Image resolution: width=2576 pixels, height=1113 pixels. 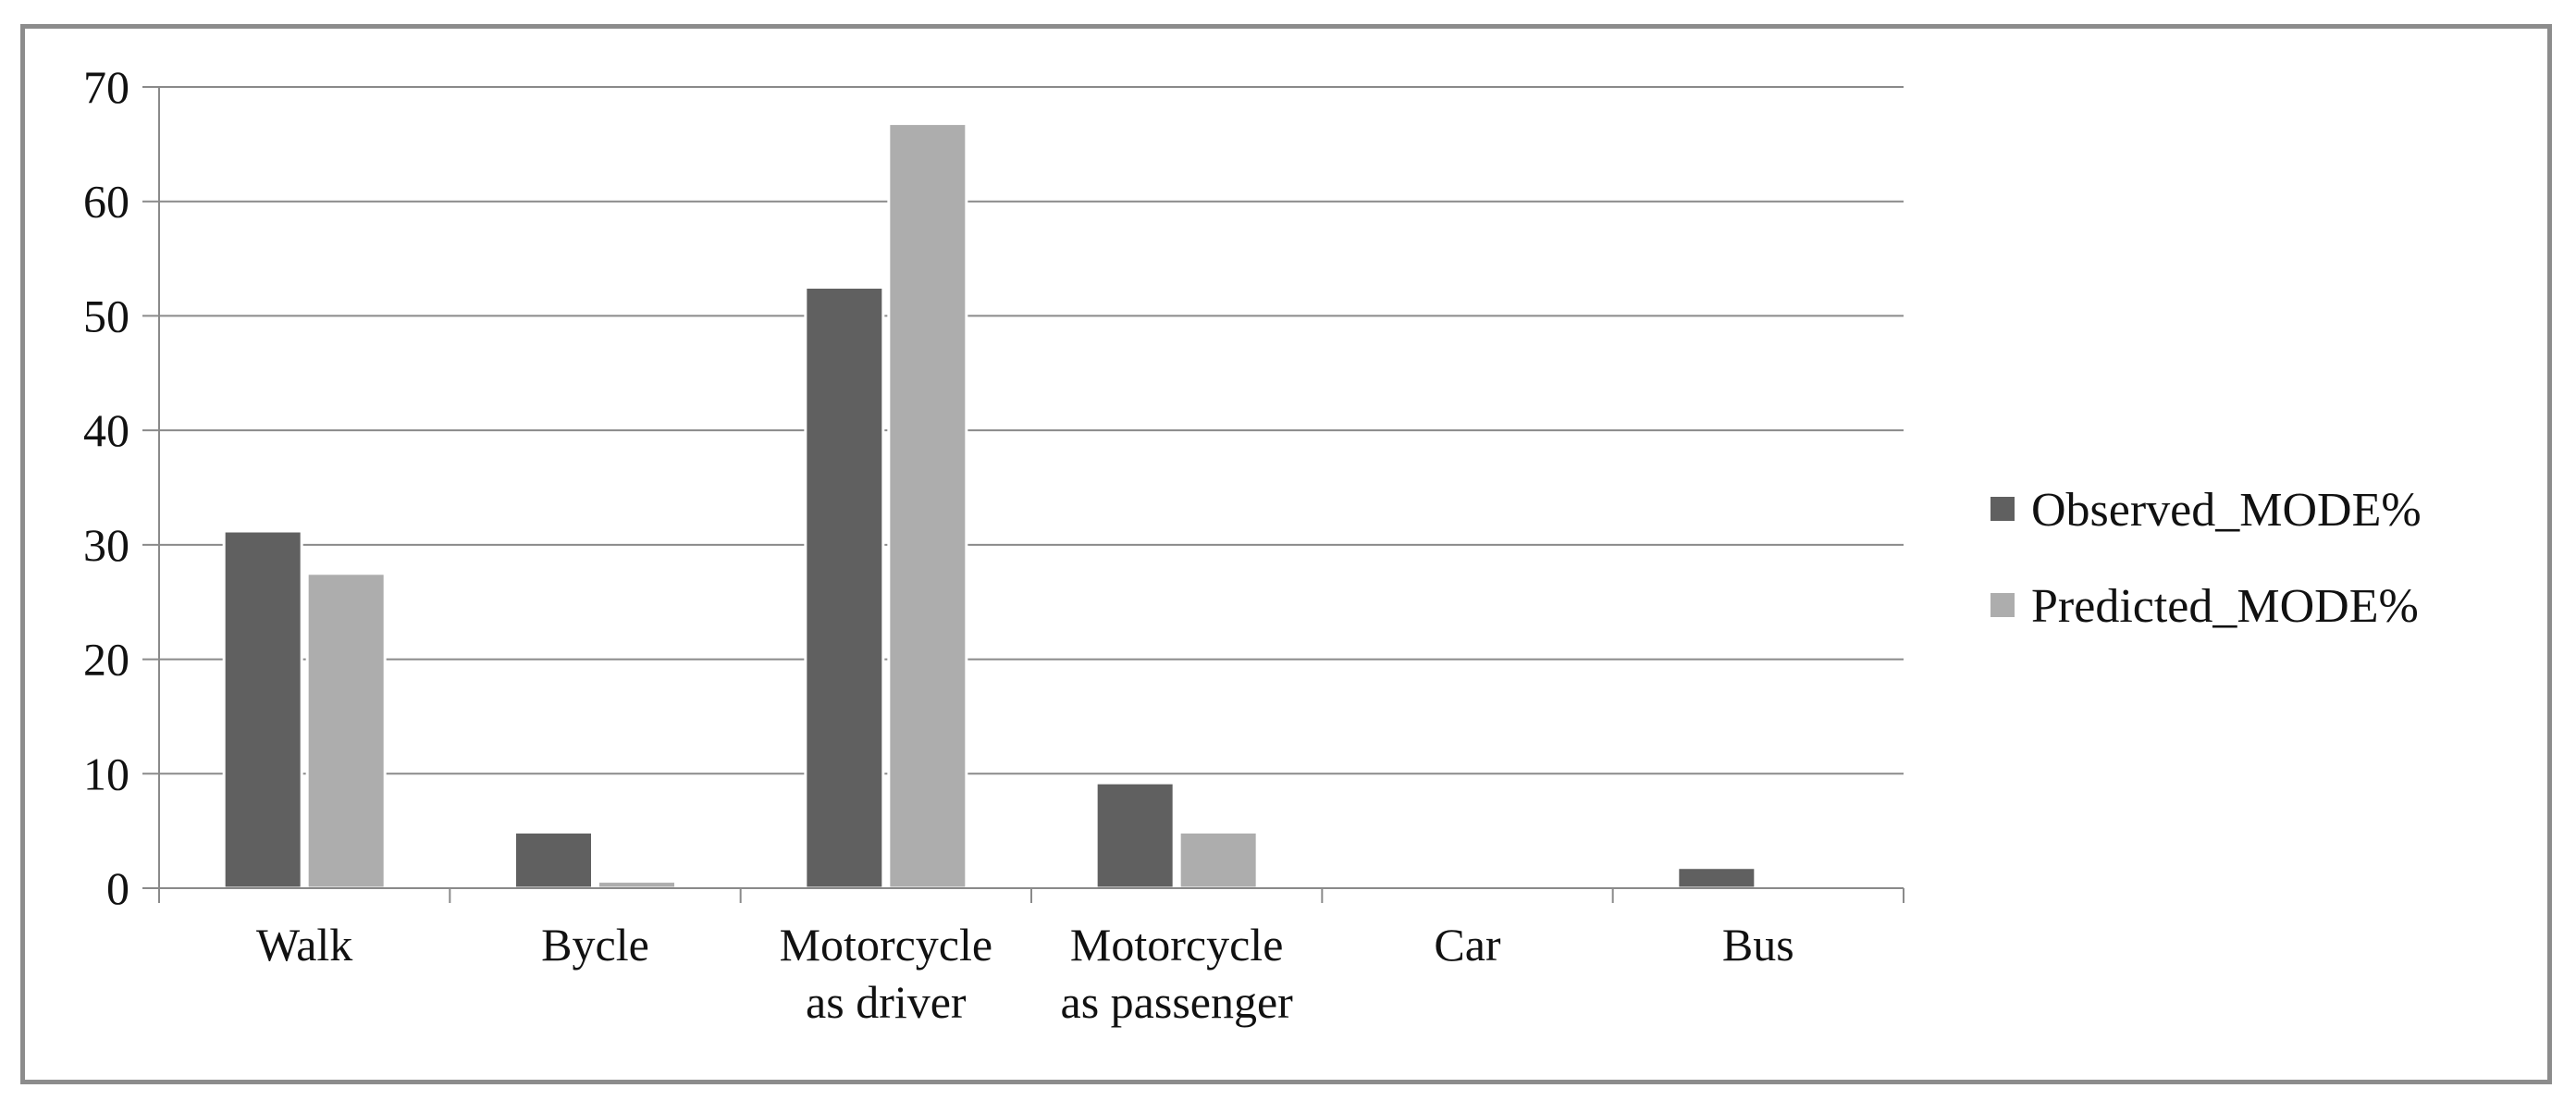 What do you see at coordinates (2003, 509) in the screenshot?
I see `legend-swatch-observed` at bounding box center [2003, 509].